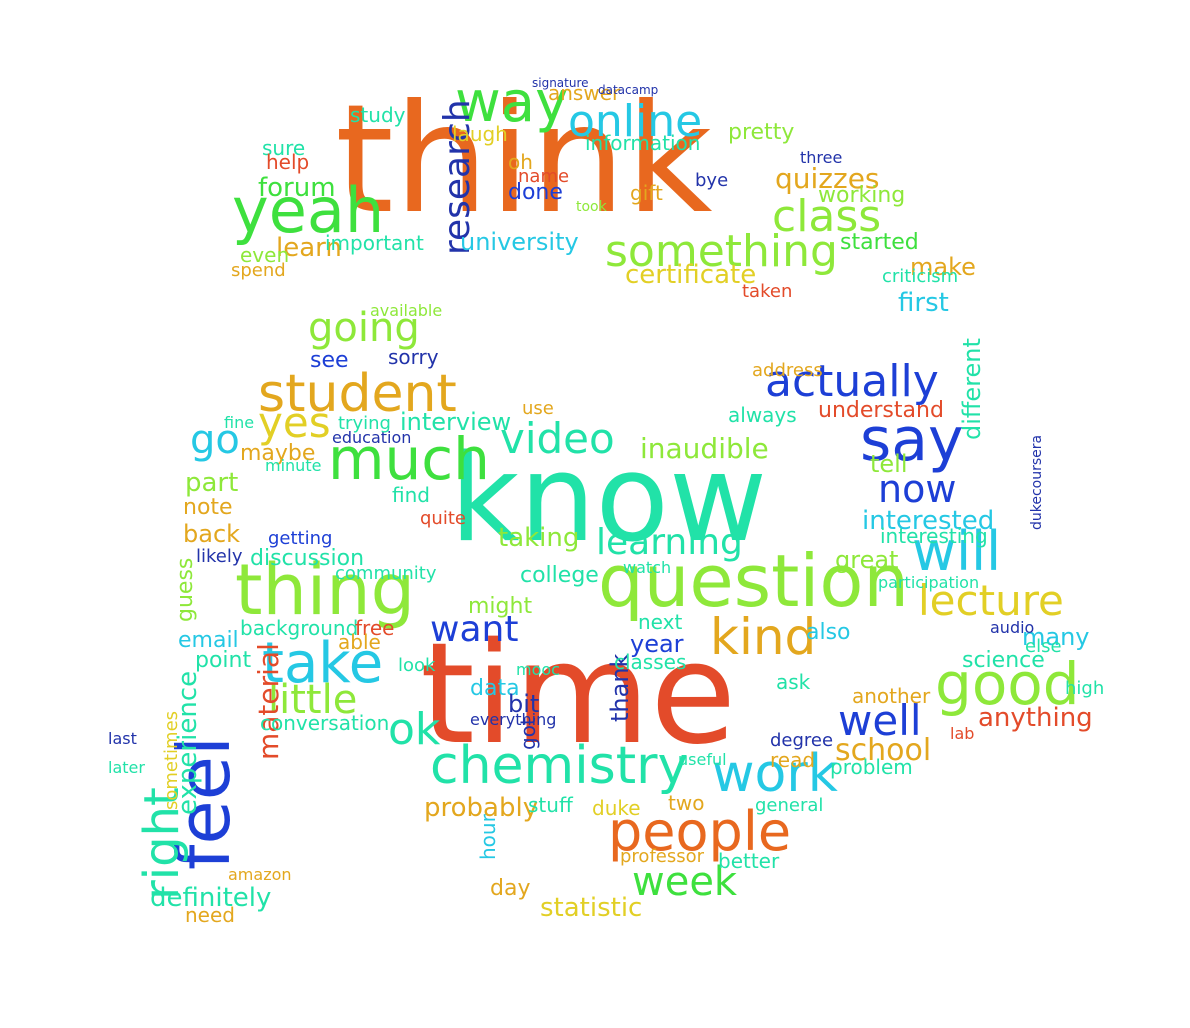  I want to click on word-sometimes: sometimes, so click(171, 760).